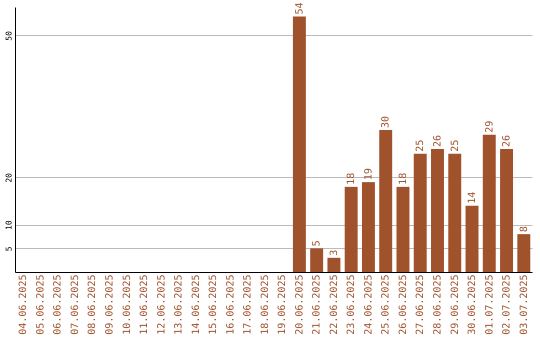  What do you see at coordinates (58, 304) in the screenshot?
I see `x-tick-label: 06.06.2025` at bounding box center [58, 304].